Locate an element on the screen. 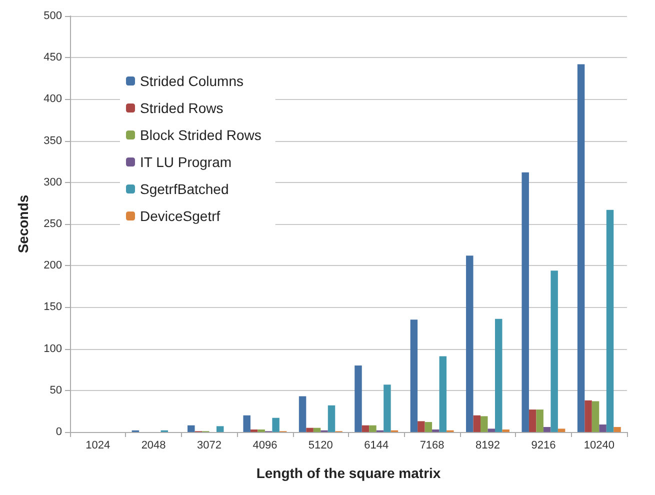 The image size is (655, 495). x-tick-label: 5120 is located at coordinates (320, 446).